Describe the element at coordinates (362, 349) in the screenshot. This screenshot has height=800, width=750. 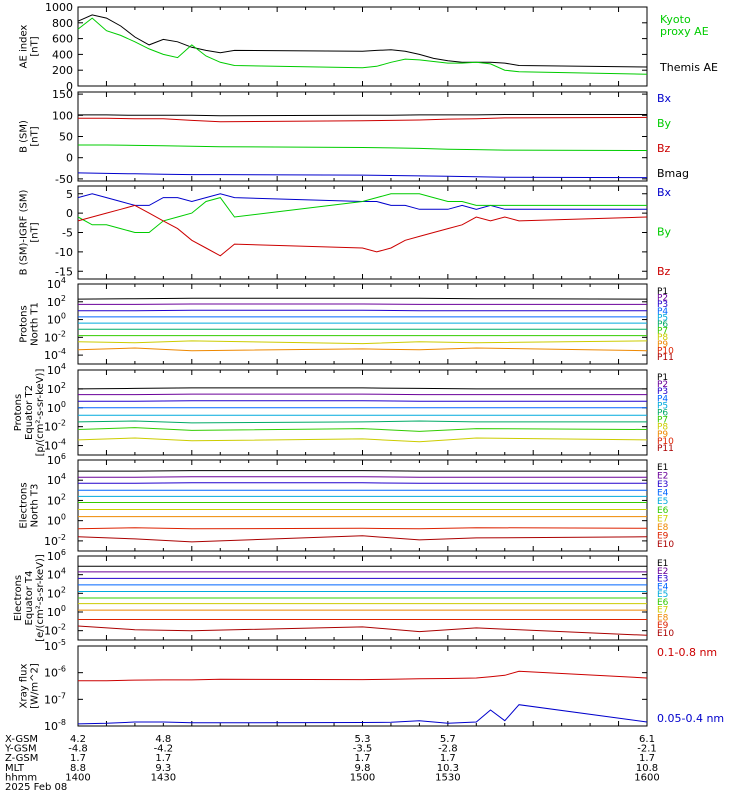
I see `series-line-p9` at that location.